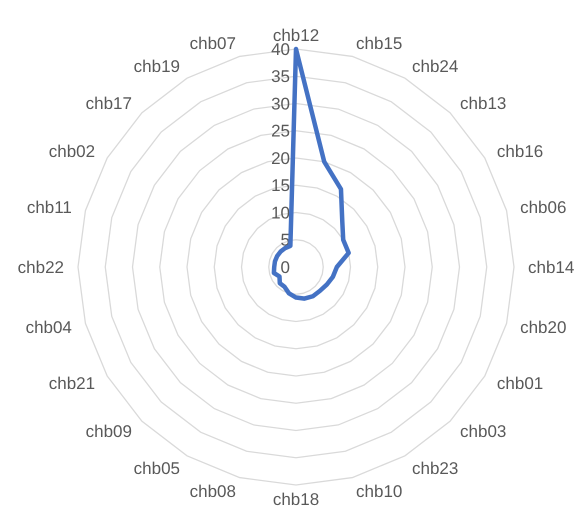  What do you see at coordinates (296, 499) in the screenshot?
I see `spoke-label: chb18` at bounding box center [296, 499].